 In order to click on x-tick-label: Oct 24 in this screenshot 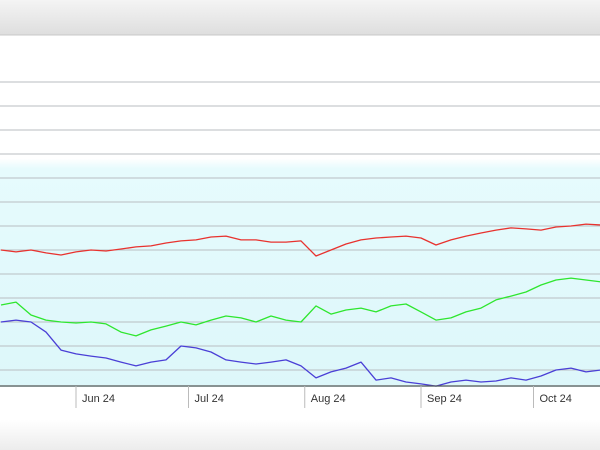, I will do `click(556, 399)`.